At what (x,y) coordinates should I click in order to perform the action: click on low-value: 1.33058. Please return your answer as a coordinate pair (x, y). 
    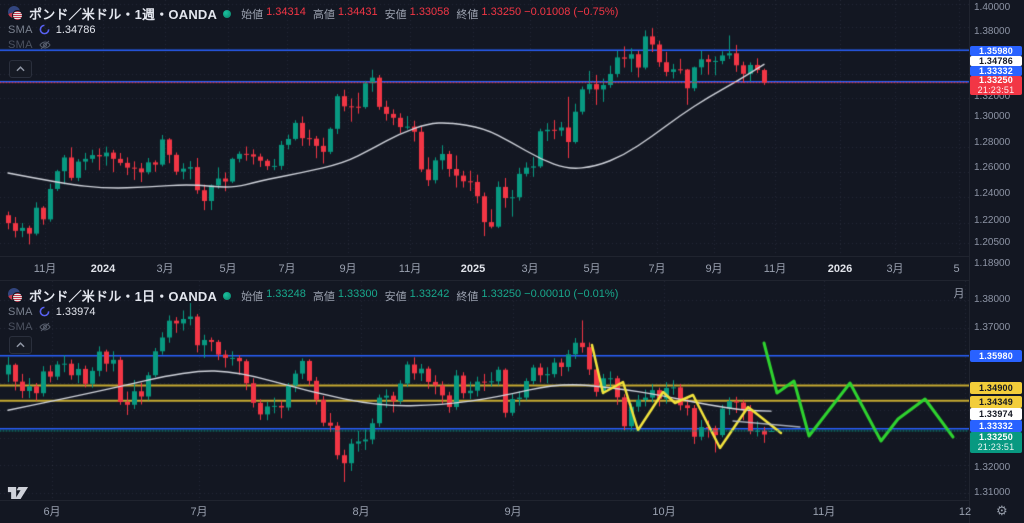
    Looking at the image, I should click on (429, 11).